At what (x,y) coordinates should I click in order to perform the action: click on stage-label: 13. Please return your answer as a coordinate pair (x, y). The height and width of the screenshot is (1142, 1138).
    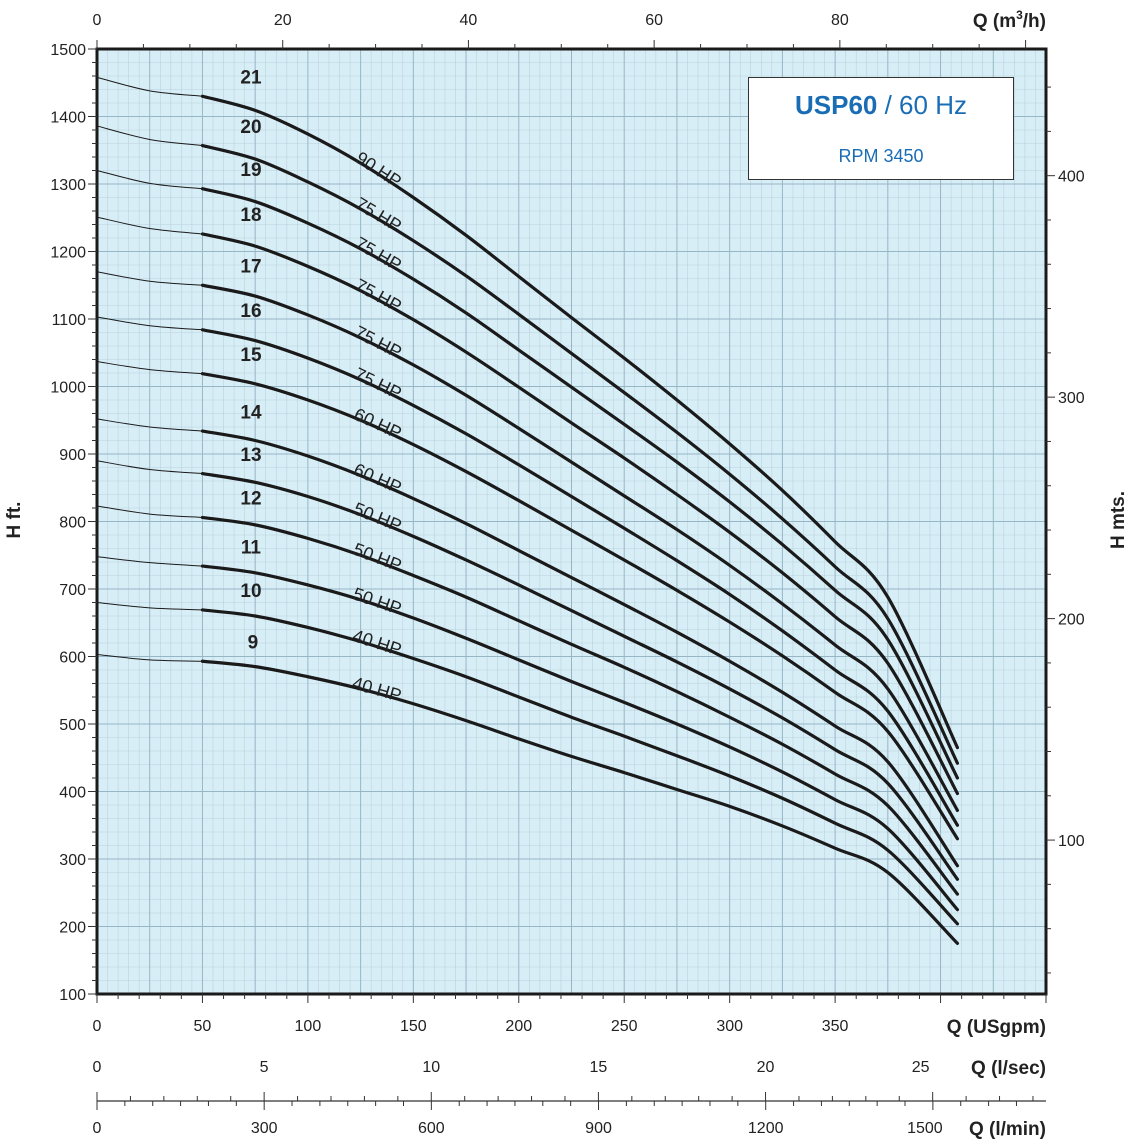
    Looking at the image, I should click on (250, 455).